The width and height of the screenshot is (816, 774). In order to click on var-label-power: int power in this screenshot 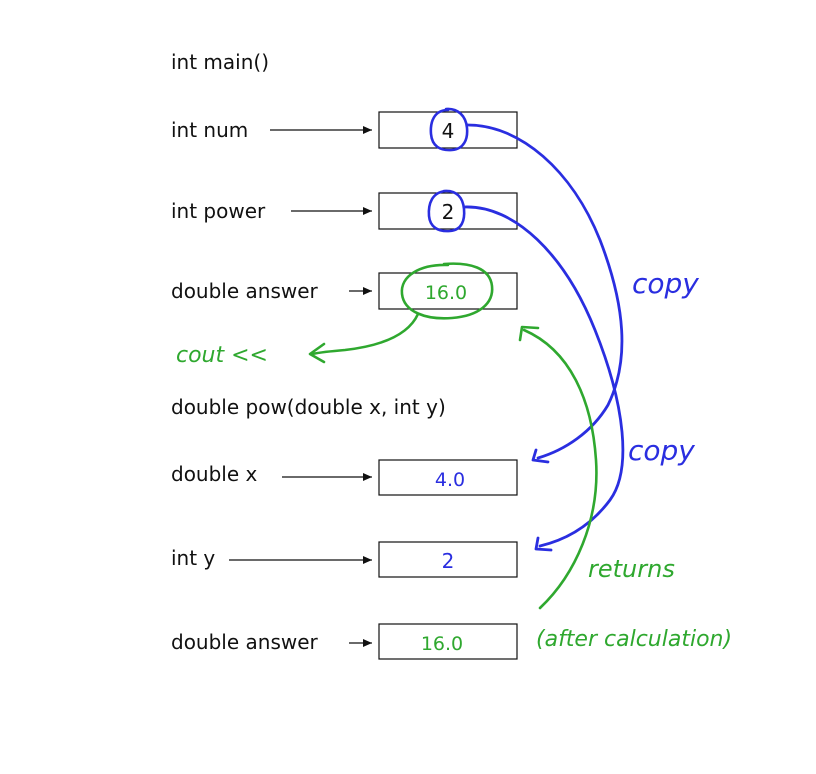, I will do `click(218, 211)`.